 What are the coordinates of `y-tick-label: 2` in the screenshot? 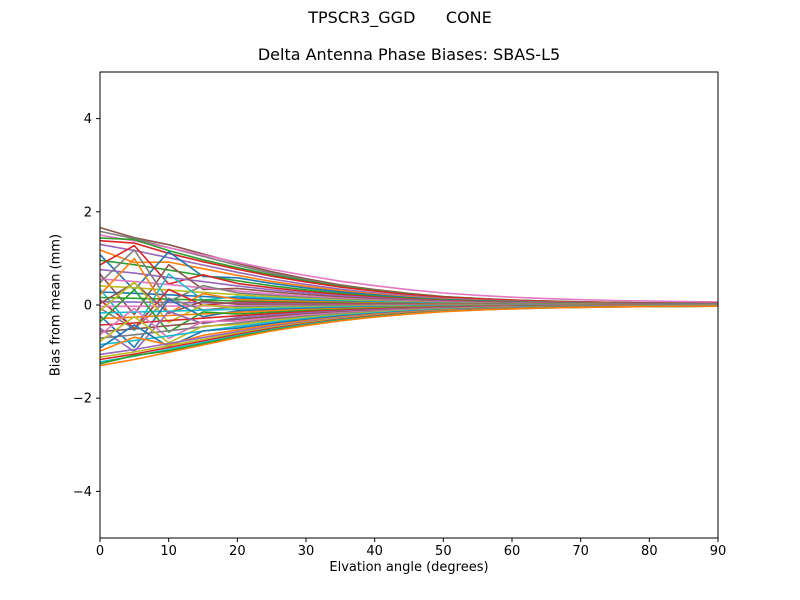 It's located at (88, 212).